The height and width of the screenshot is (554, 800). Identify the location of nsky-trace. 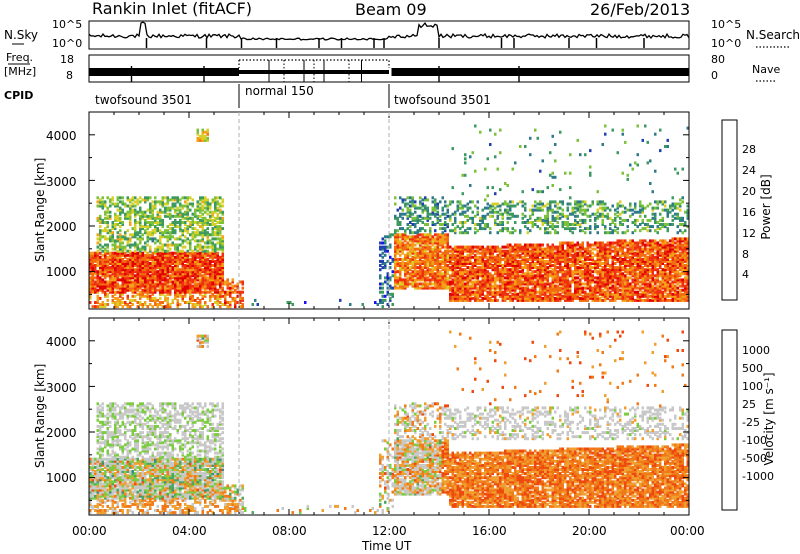
(389, 34).